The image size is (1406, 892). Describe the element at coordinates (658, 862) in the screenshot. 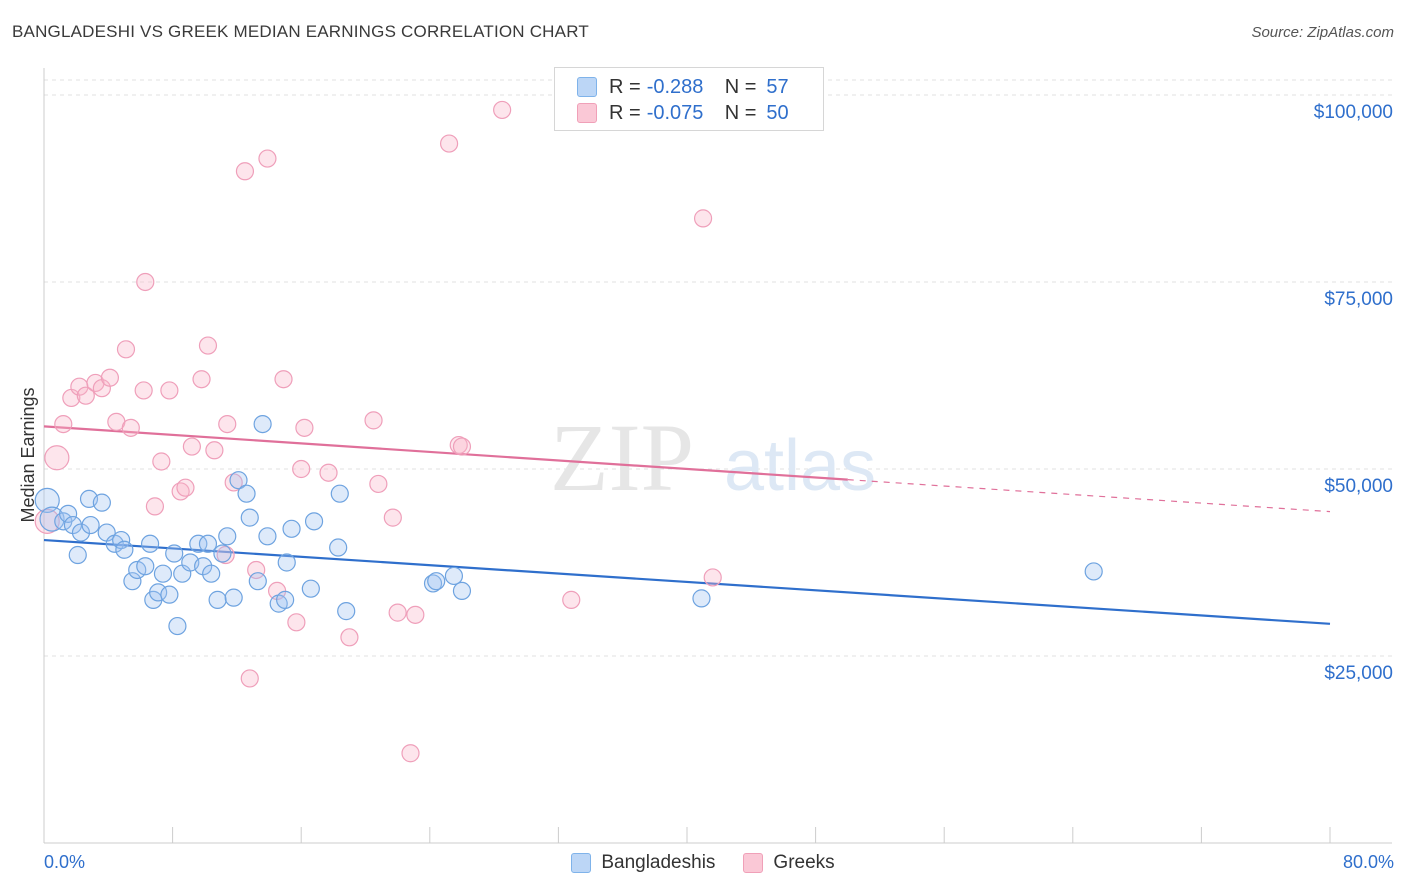

I see `legend-label-bangladeshis: Bangladeshis` at that location.